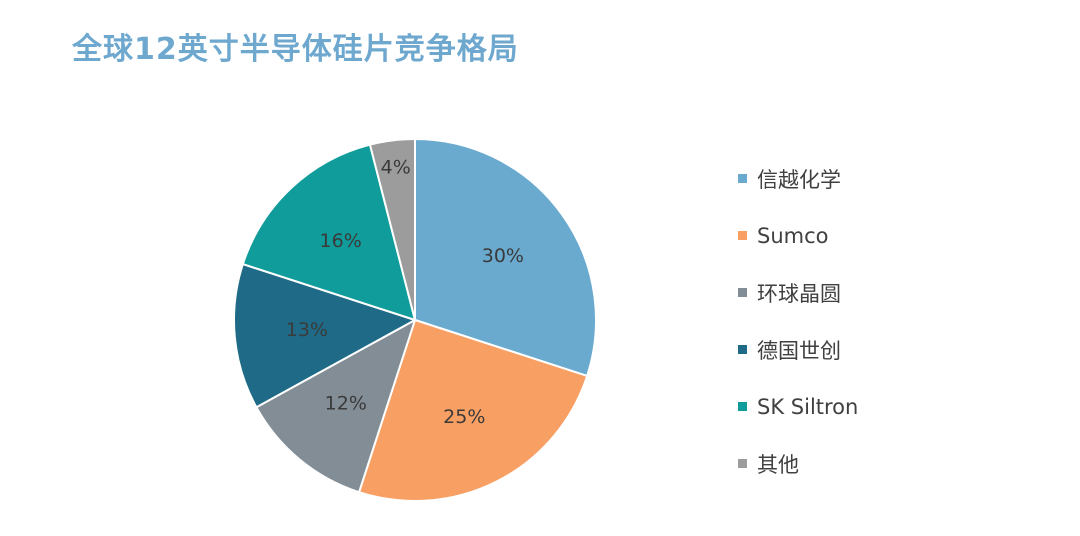 The width and height of the screenshot is (1080, 536). I want to click on legend-item: 德国世创, so click(798, 349).